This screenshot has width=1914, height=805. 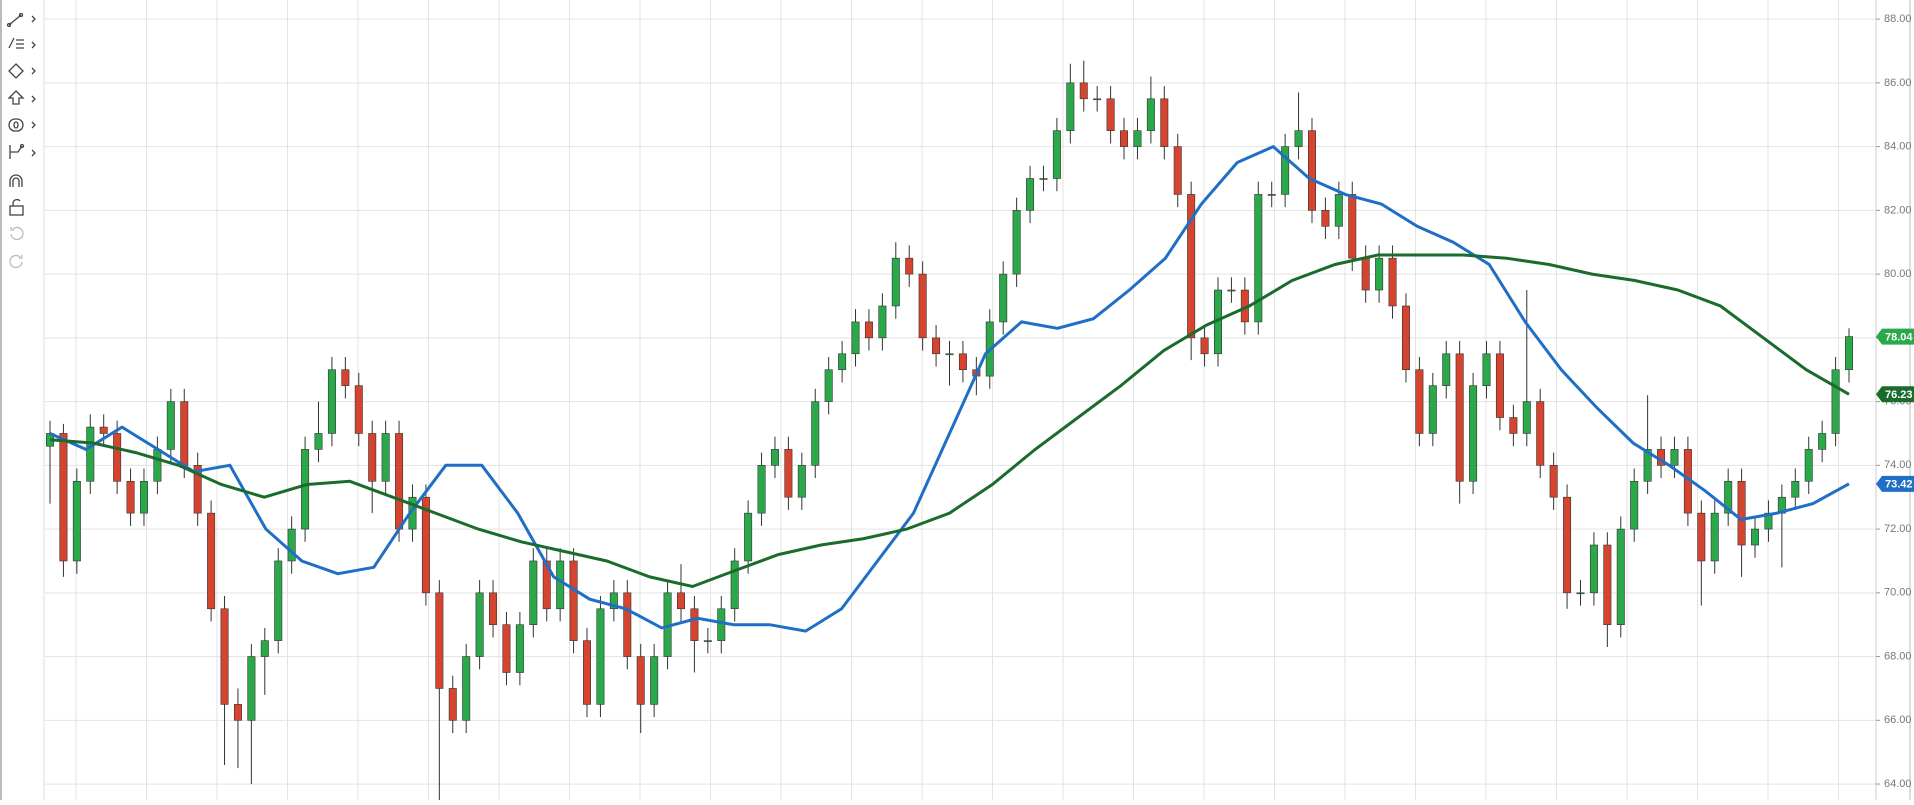 What do you see at coordinates (16, 207) in the screenshot?
I see `tool-lock` at bounding box center [16, 207].